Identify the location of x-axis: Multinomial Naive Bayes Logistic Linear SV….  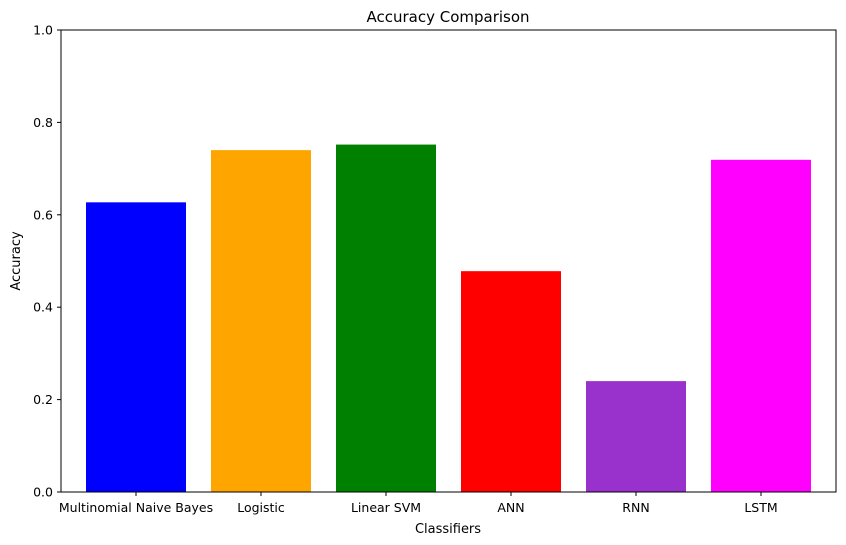
(418, 503).